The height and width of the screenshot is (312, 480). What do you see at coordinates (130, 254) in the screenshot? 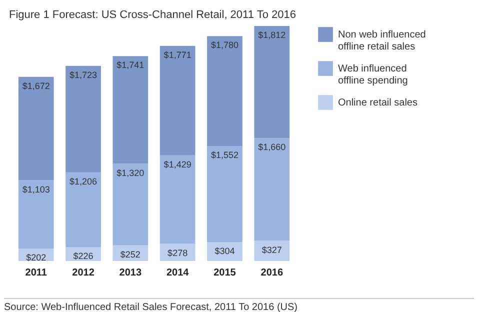
I see `data-label: $252` at bounding box center [130, 254].